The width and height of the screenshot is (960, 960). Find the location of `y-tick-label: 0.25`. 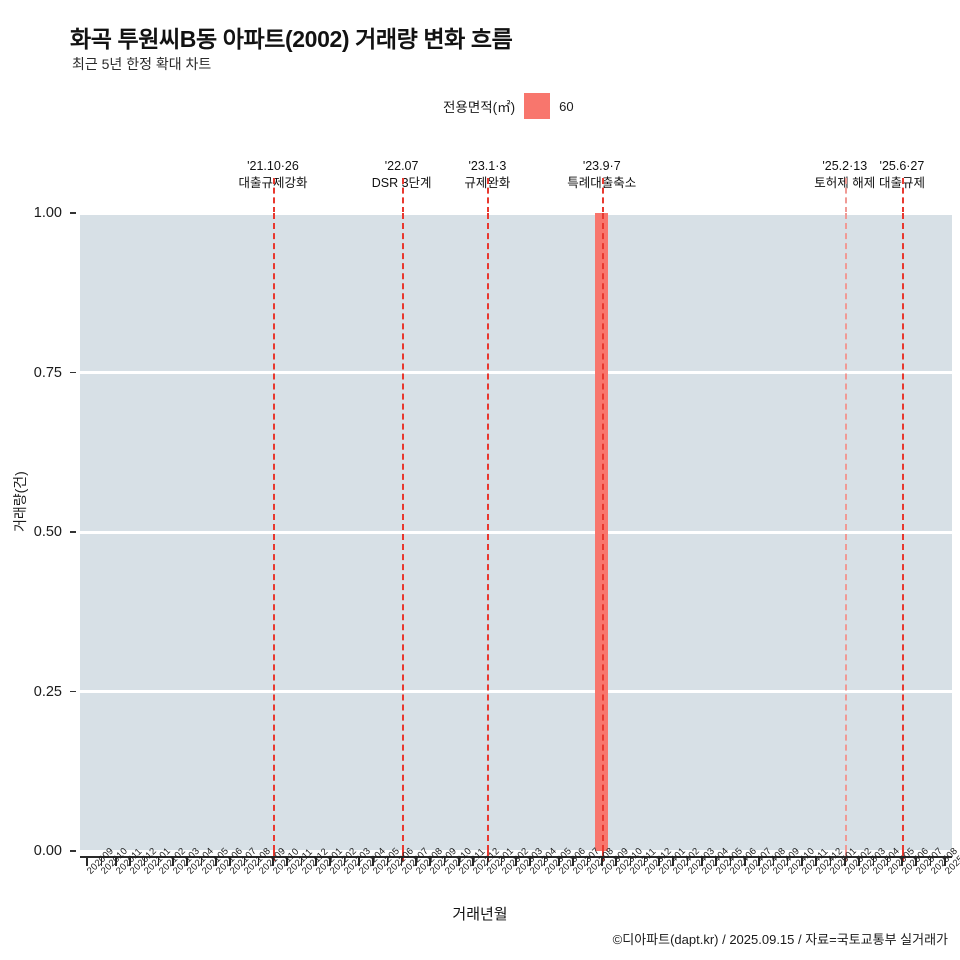

y-tick-label: 0.25 is located at coordinates (47, 691).